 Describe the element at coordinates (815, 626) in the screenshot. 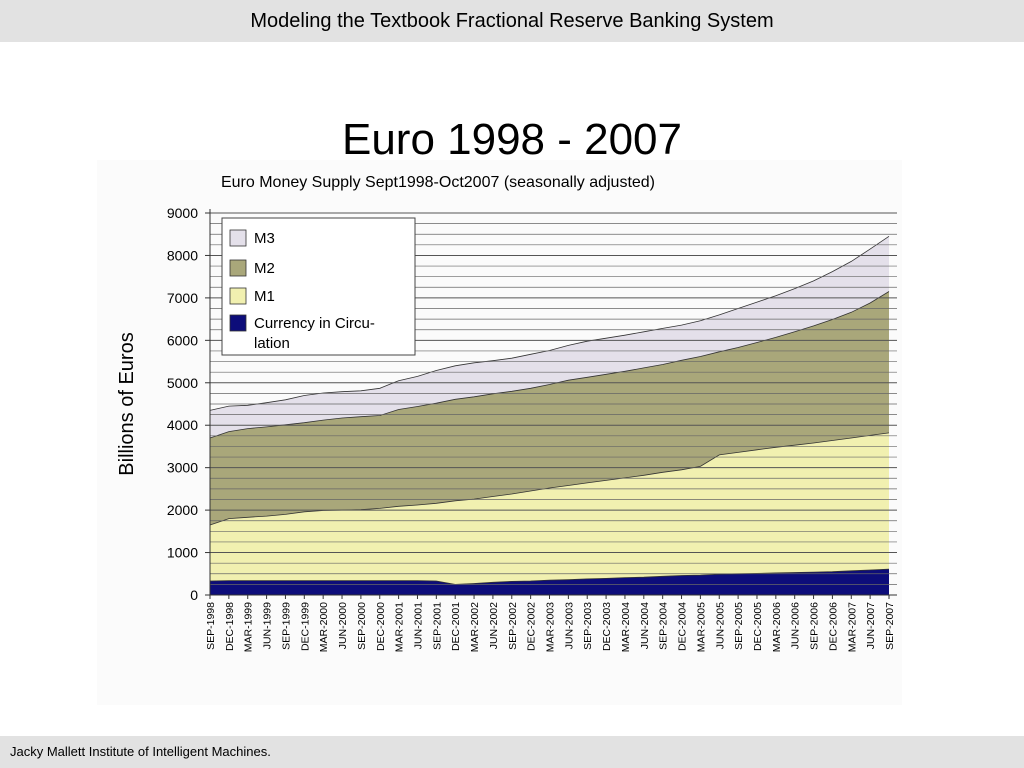

I see `x-tick-label: SEP-2006` at that location.